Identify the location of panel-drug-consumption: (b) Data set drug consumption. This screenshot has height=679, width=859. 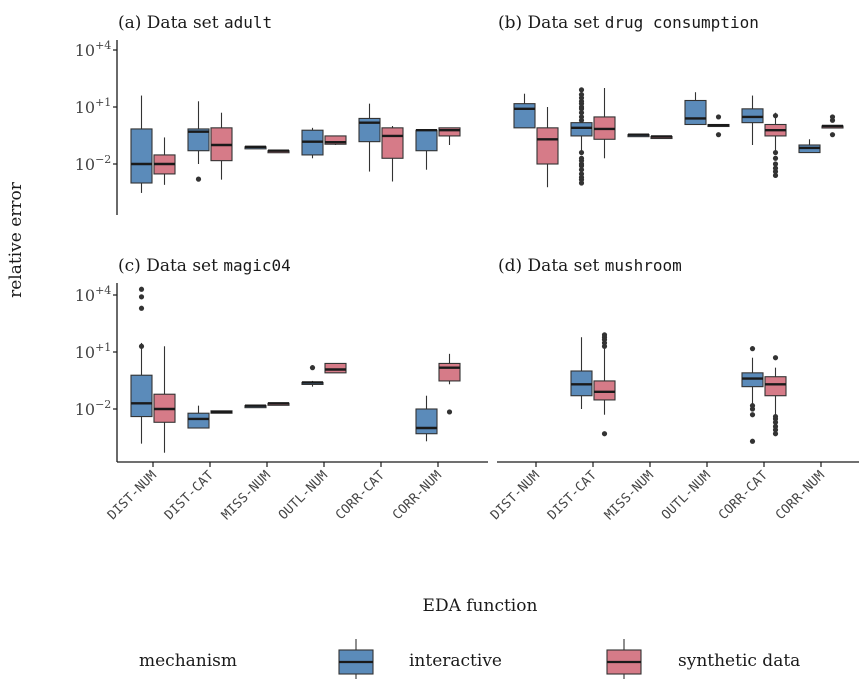
(671, 100).